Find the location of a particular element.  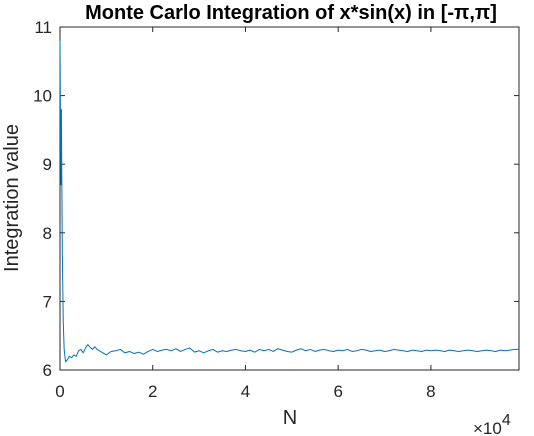

y-axis-label: Integration value is located at coordinates (12, 198).